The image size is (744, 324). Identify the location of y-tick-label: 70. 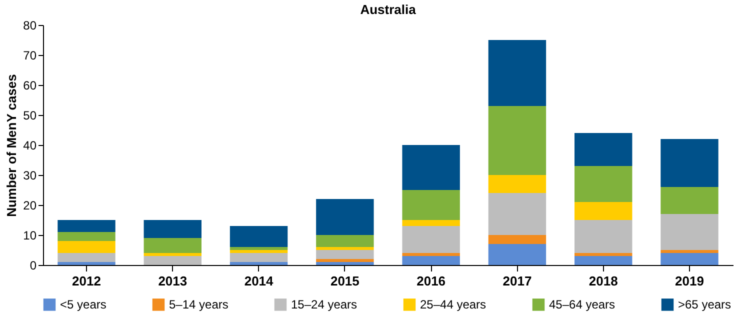
(30, 55).